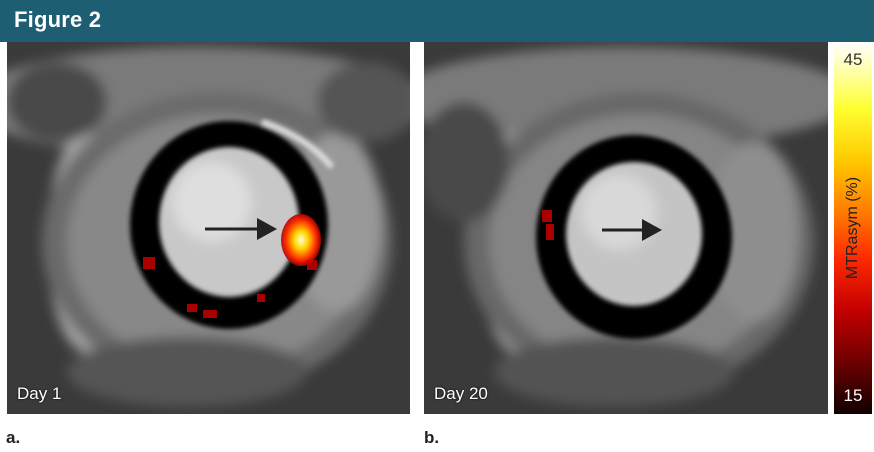 This screenshot has width=874, height=452. What do you see at coordinates (13, 437) in the screenshot?
I see `panel-letter-a: a.` at bounding box center [13, 437].